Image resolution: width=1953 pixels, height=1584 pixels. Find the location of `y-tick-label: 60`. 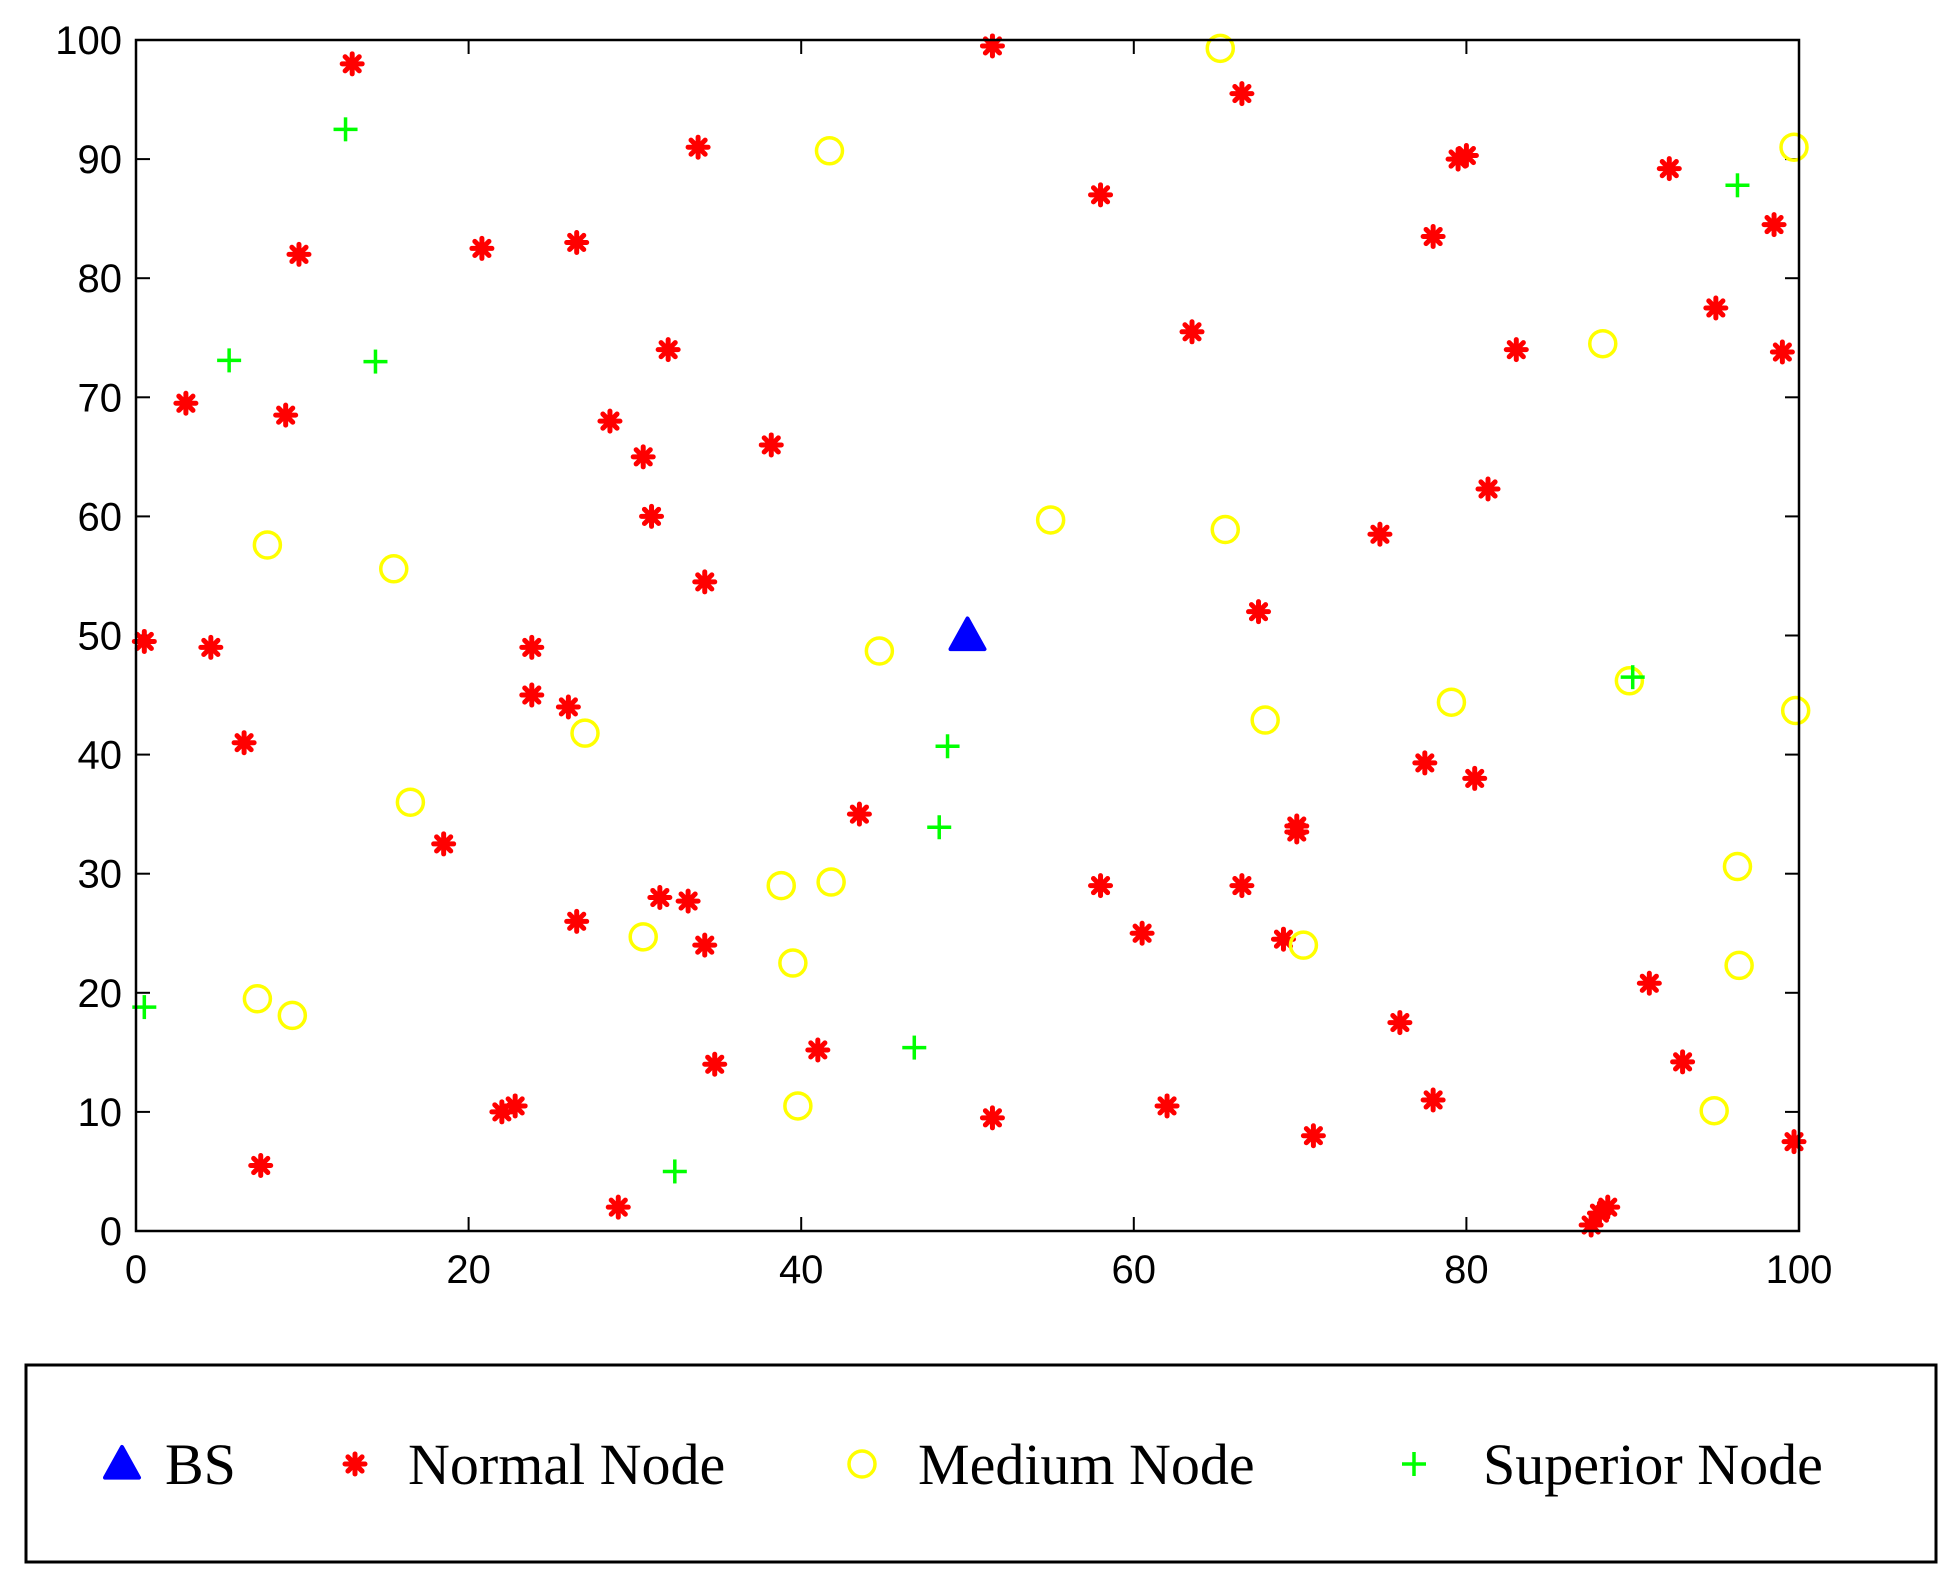

y-tick-label: 60 is located at coordinates (100, 517).